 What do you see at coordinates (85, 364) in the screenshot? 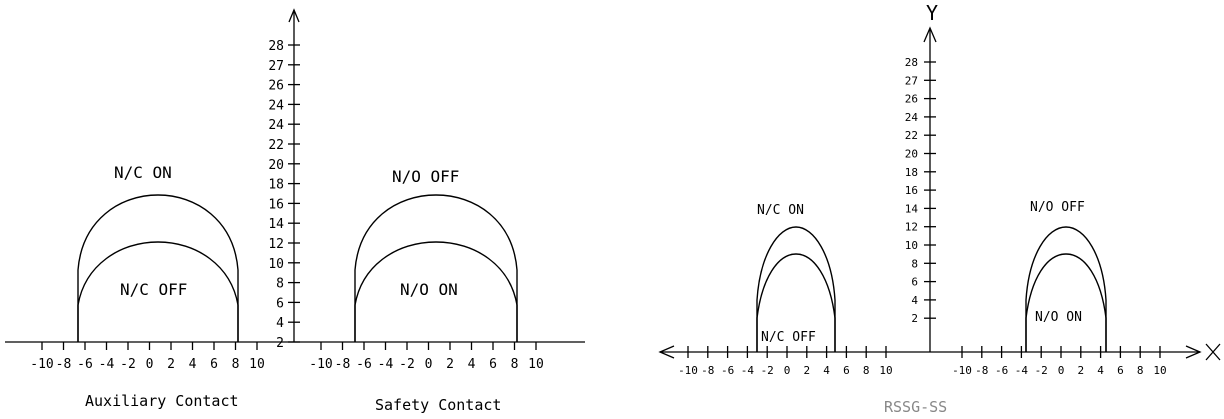
I see `left-aux-x-tick-label: -6` at bounding box center [85, 364].